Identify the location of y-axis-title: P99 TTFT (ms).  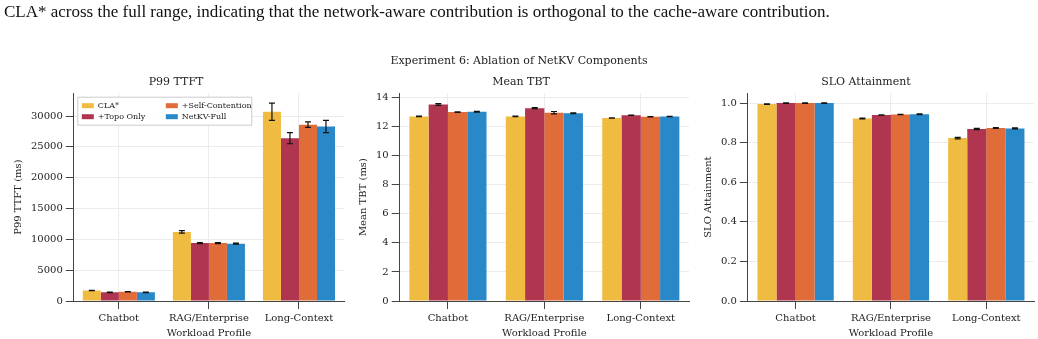
(17, 197).